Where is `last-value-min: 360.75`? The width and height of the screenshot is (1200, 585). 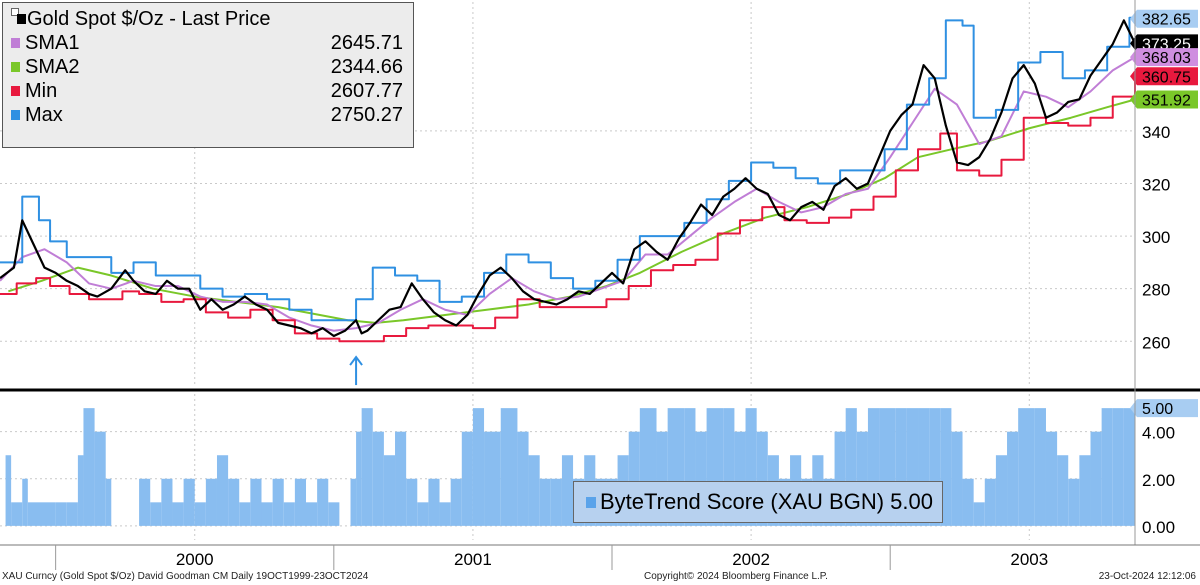 last-value-min: 360.75 is located at coordinates (1164, 76).